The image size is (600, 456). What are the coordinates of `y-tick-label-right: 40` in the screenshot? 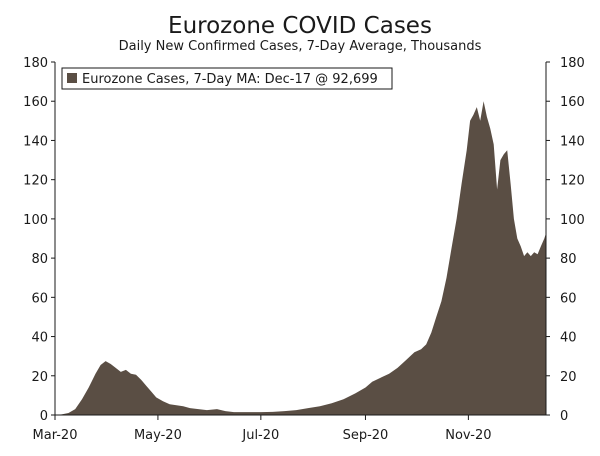 It's located at (568, 338).